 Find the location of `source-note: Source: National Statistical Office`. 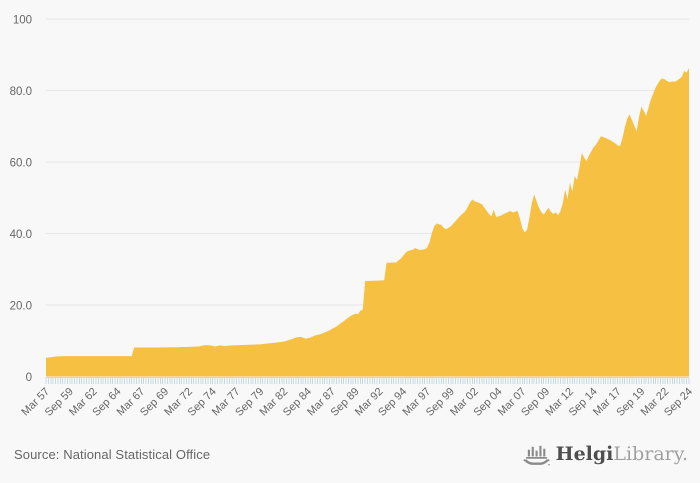

source-note: Source: National Statistical Office is located at coordinates (112, 454).